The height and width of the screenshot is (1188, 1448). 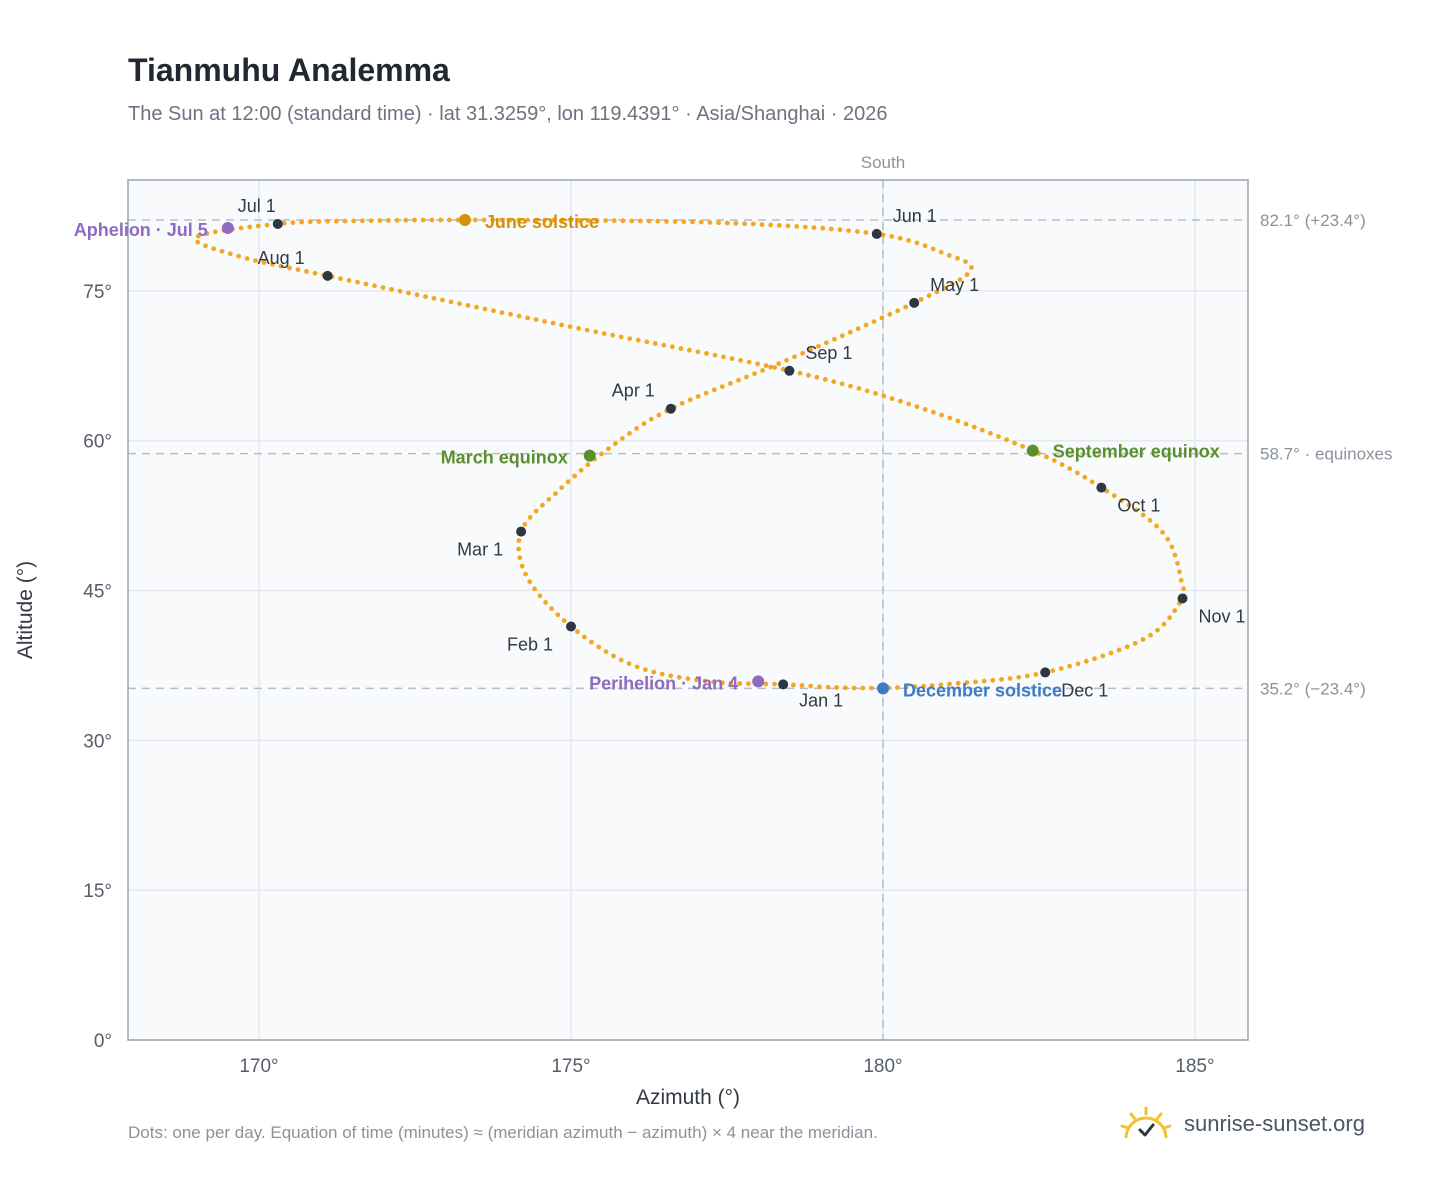 I want to click on month-marker, so click(x=876, y=233).